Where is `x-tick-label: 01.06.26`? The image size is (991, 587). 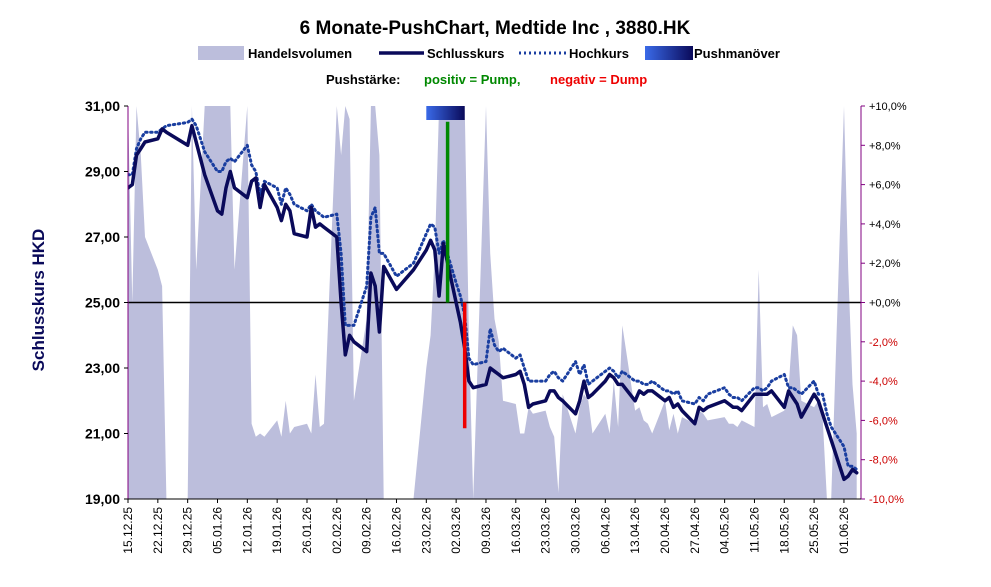 x-tick-label: 01.06.26 is located at coordinates (844, 530).